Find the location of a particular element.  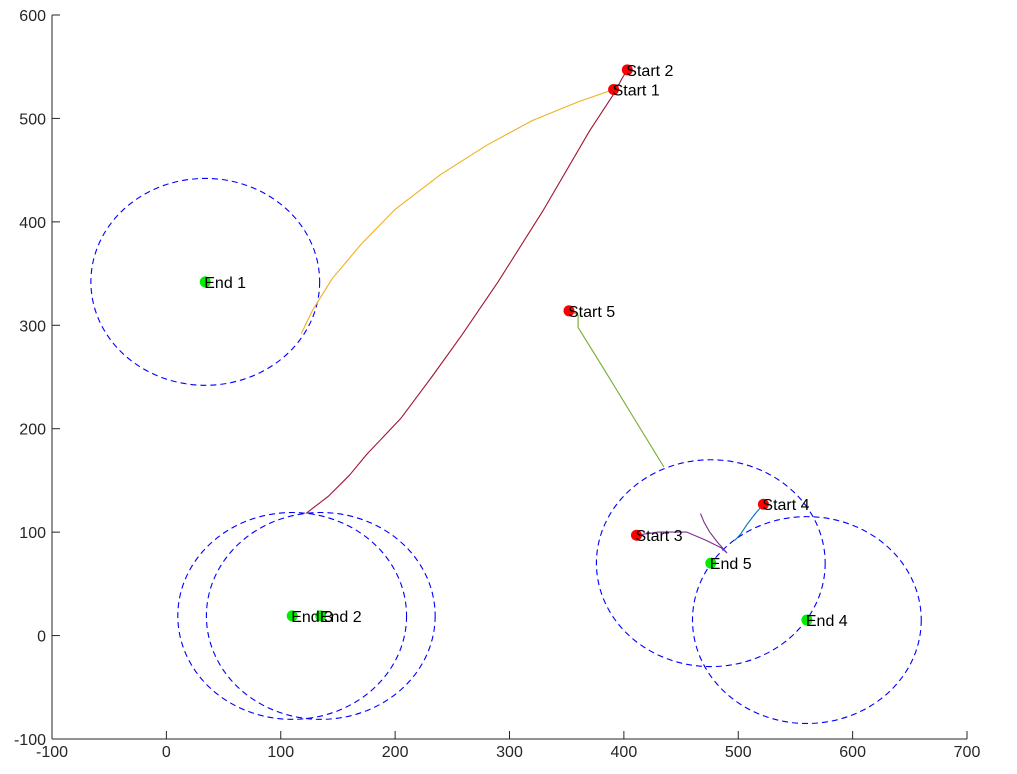

end-point-label-4: End 4 is located at coordinates (827, 621).